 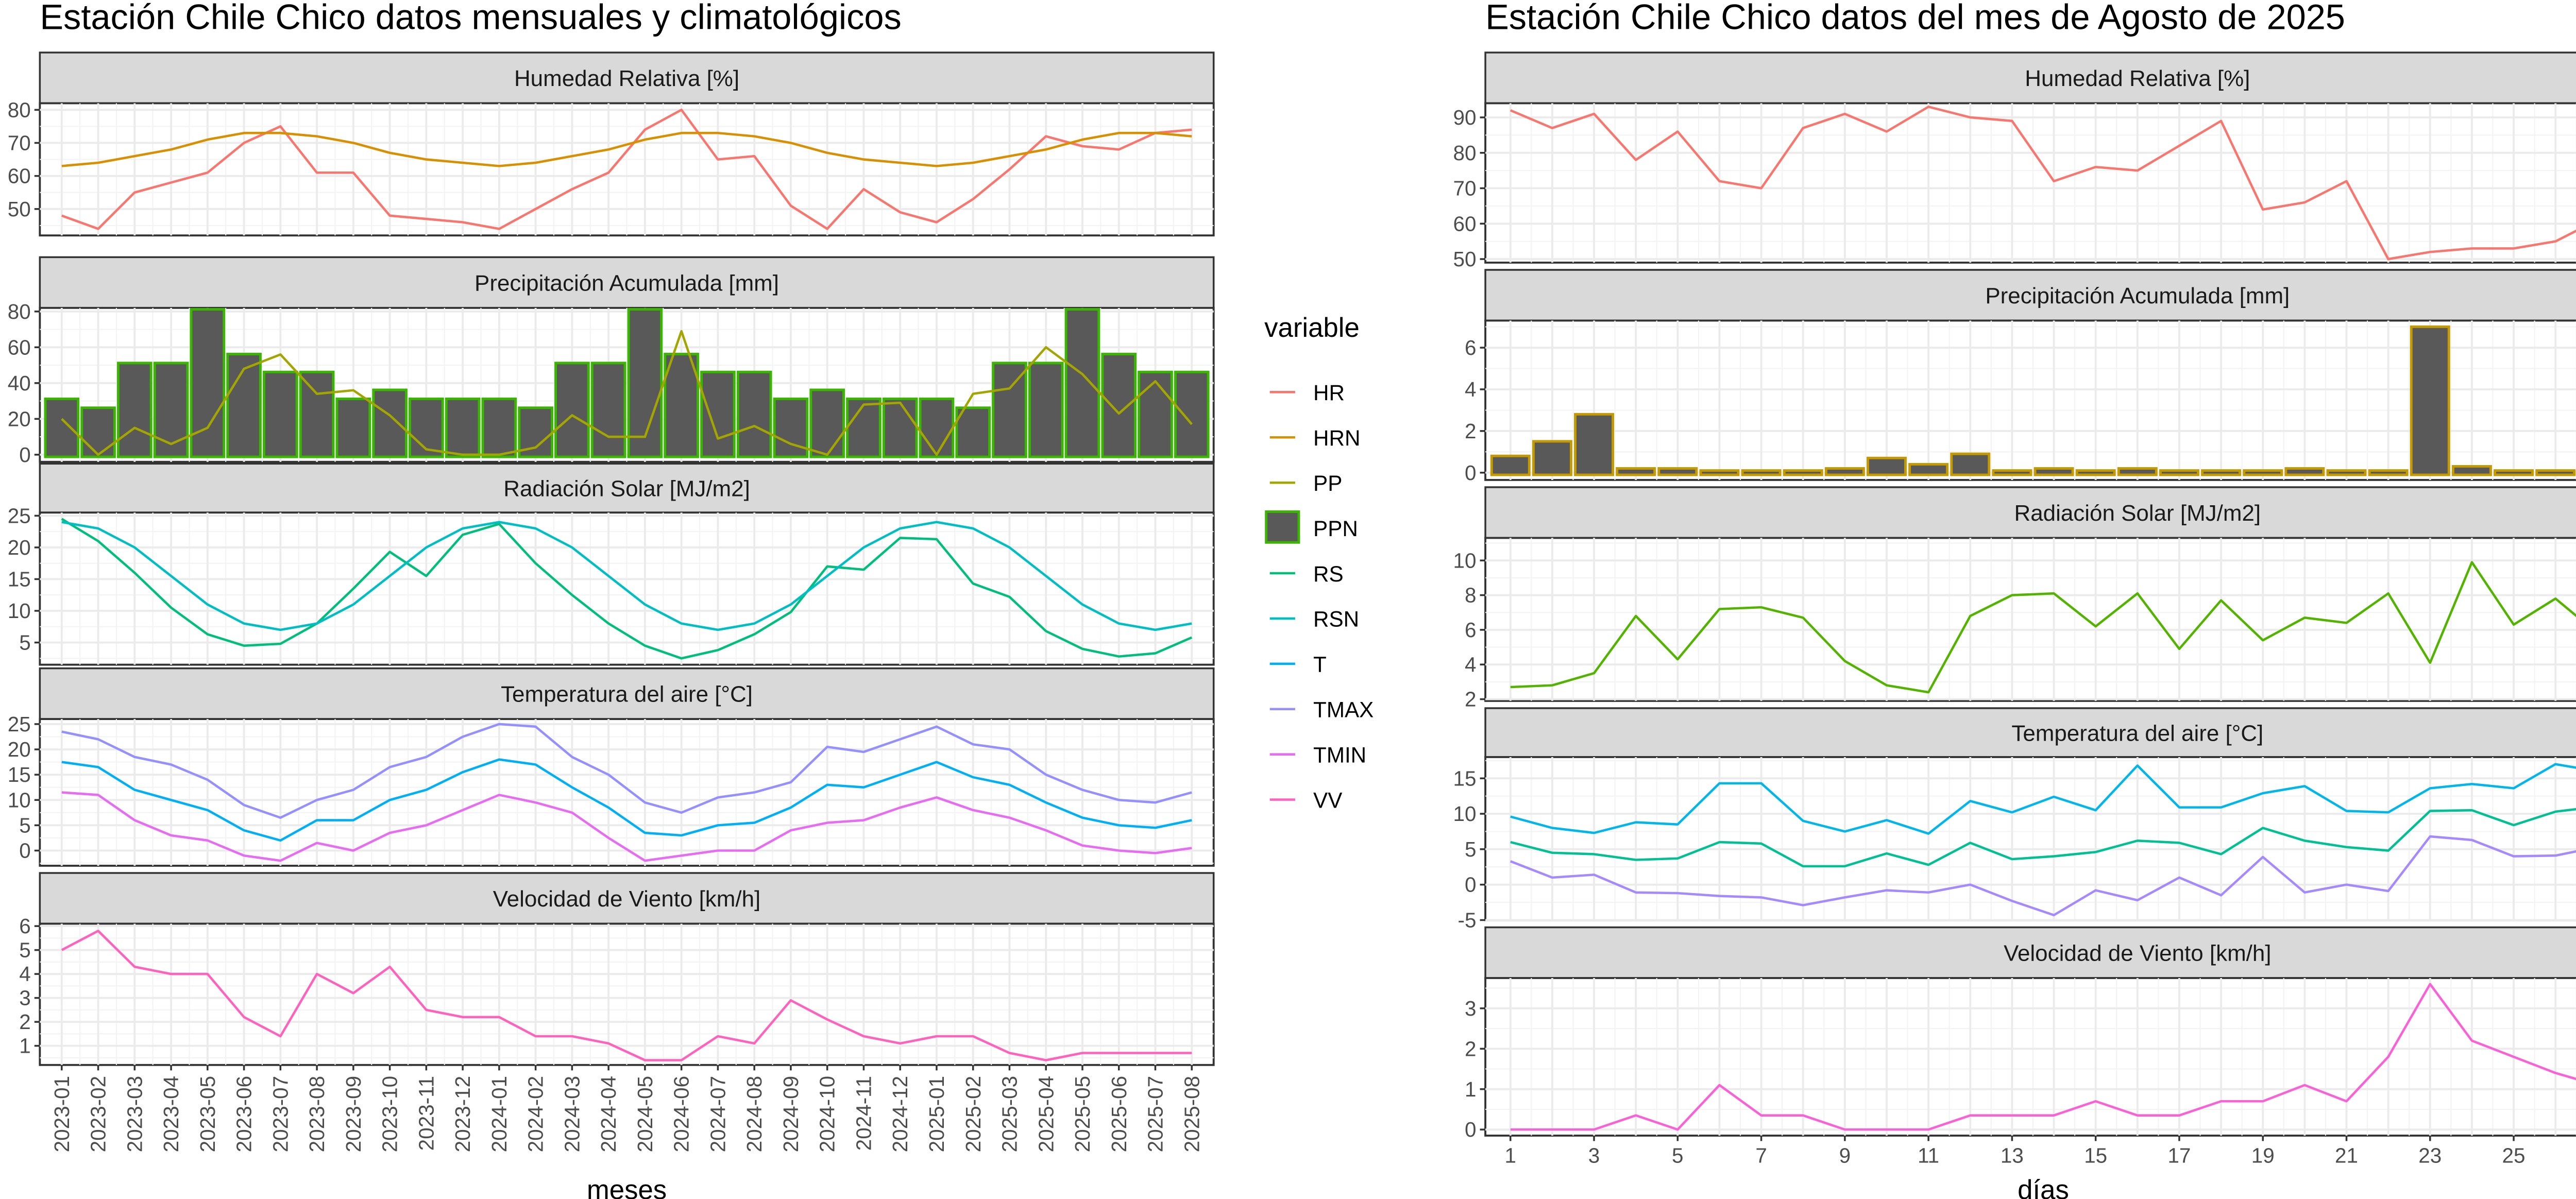 What do you see at coordinates (1928, 1156) in the screenshot?
I see `x-tick-label: 11` at bounding box center [1928, 1156].